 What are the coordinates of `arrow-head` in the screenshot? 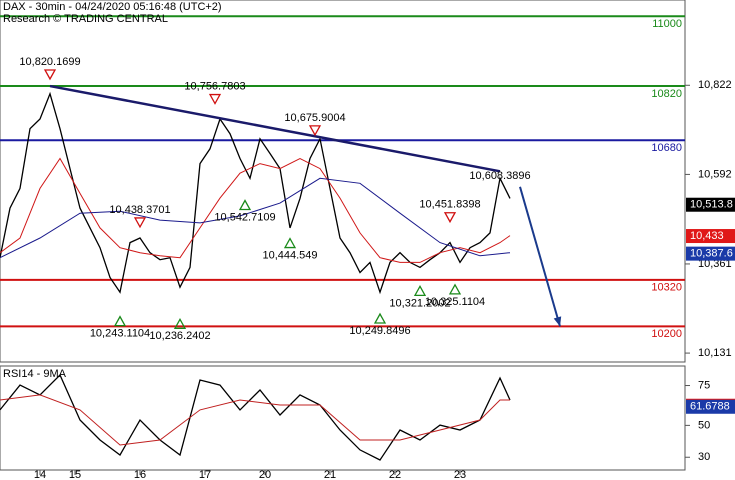 It's located at (557, 321).